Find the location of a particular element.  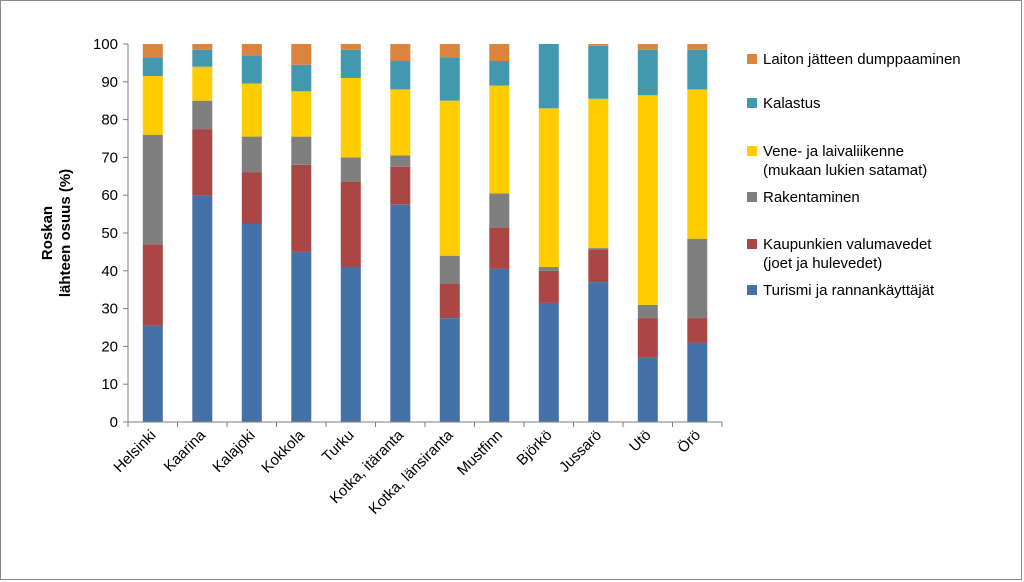

y-tick-labels: 0 10 20 30 40 50 60 70 80 90 100 is located at coordinates (105, 233).